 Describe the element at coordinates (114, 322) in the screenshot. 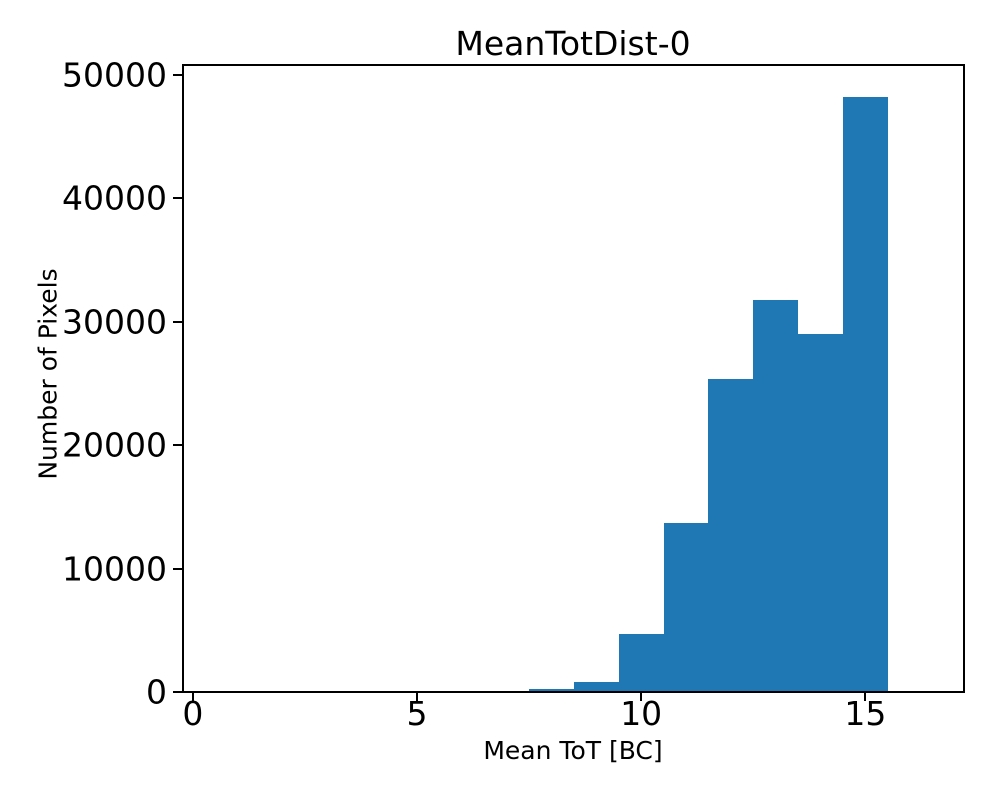

I see `y-tick-label: 30000` at that location.